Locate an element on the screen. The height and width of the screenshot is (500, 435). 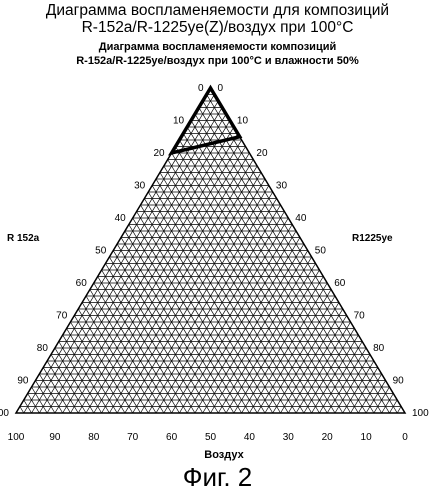
bottom-axis-tick-label: 50 is located at coordinates (211, 437).